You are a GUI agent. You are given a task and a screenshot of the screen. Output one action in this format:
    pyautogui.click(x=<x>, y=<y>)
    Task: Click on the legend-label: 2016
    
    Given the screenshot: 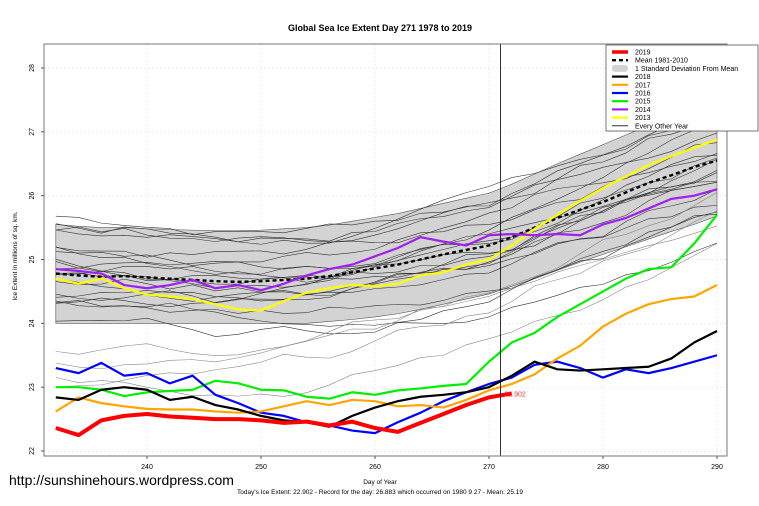 What is the action you would take?
    pyautogui.click(x=643, y=94)
    